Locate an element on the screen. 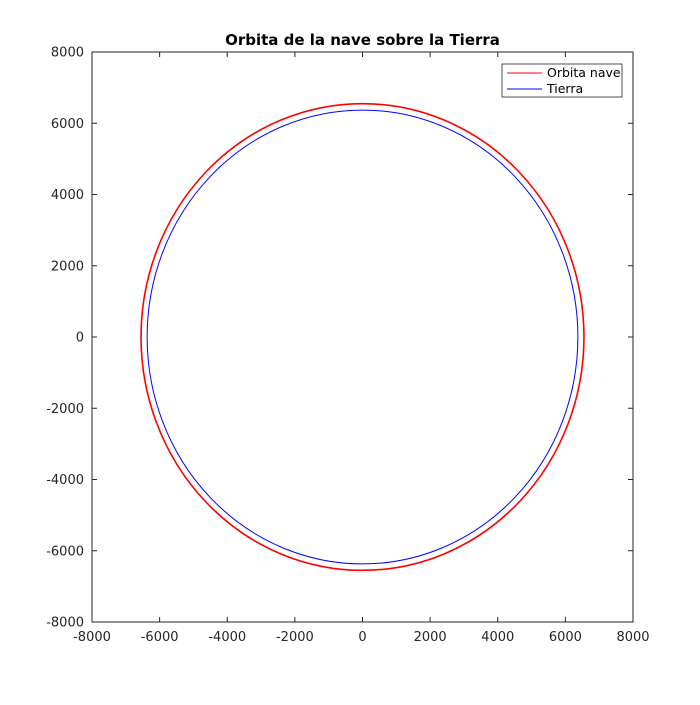 The height and width of the screenshot is (705, 700). legend-label-orbita-nave: Orbita nave is located at coordinates (584, 72).